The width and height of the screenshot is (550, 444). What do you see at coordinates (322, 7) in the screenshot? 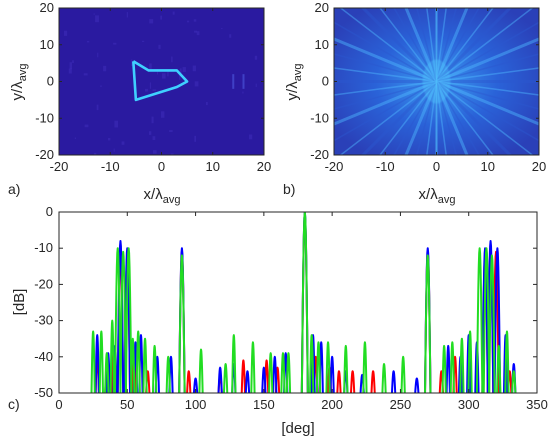
I see `heatmap-b-y-tick-label: 20` at bounding box center [322, 7].